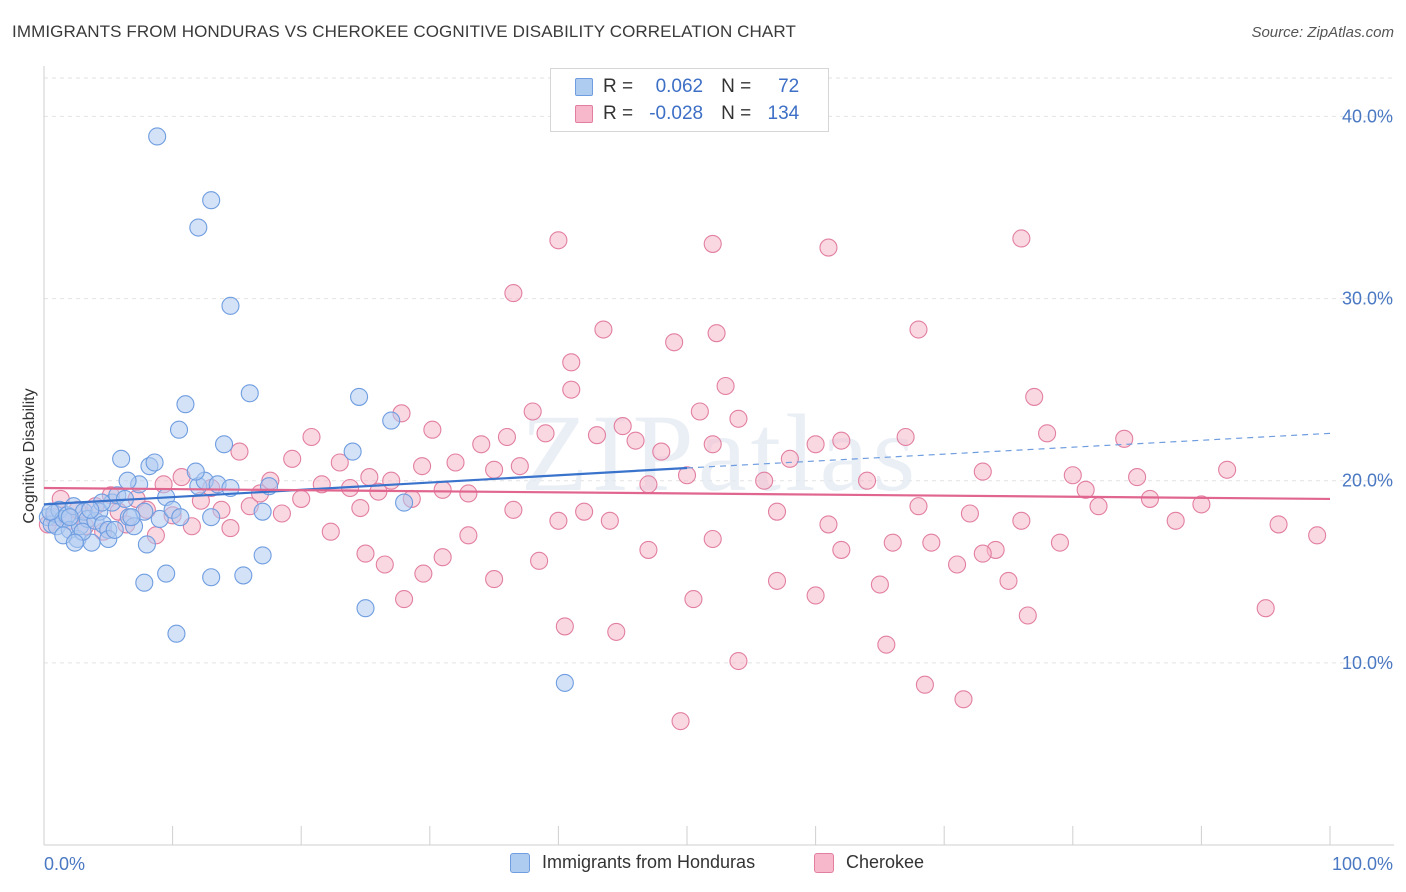 This screenshot has height=892, width=1406. What do you see at coordinates (1367, 389) in the screenshot?
I see `y-tick-labels: 10.0% 20.0% 30.0% 40.0%` at bounding box center [1367, 389].